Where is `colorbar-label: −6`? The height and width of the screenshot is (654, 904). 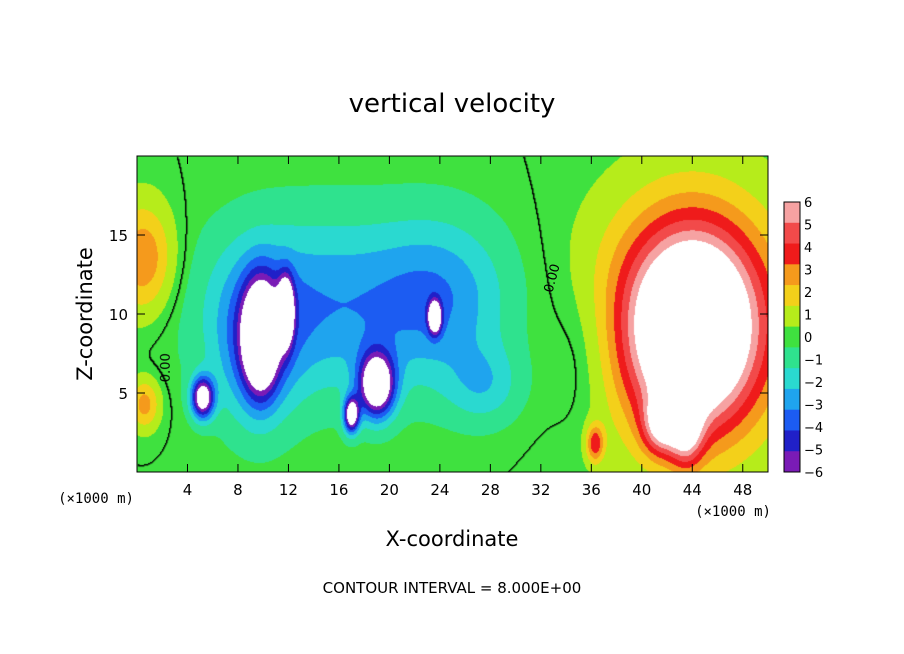 colorbar-label: −6 is located at coordinates (813, 473).